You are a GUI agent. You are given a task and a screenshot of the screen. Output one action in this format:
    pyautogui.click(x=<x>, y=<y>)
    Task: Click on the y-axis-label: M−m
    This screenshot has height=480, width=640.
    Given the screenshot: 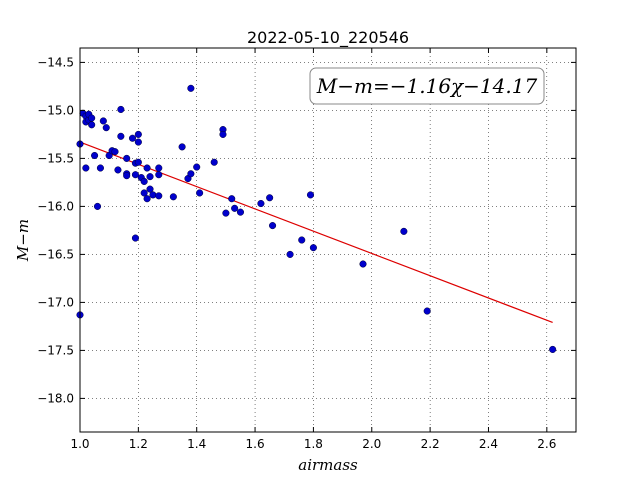 What is the action you would take?
    pyautogui.click(x=23, y=240)
    